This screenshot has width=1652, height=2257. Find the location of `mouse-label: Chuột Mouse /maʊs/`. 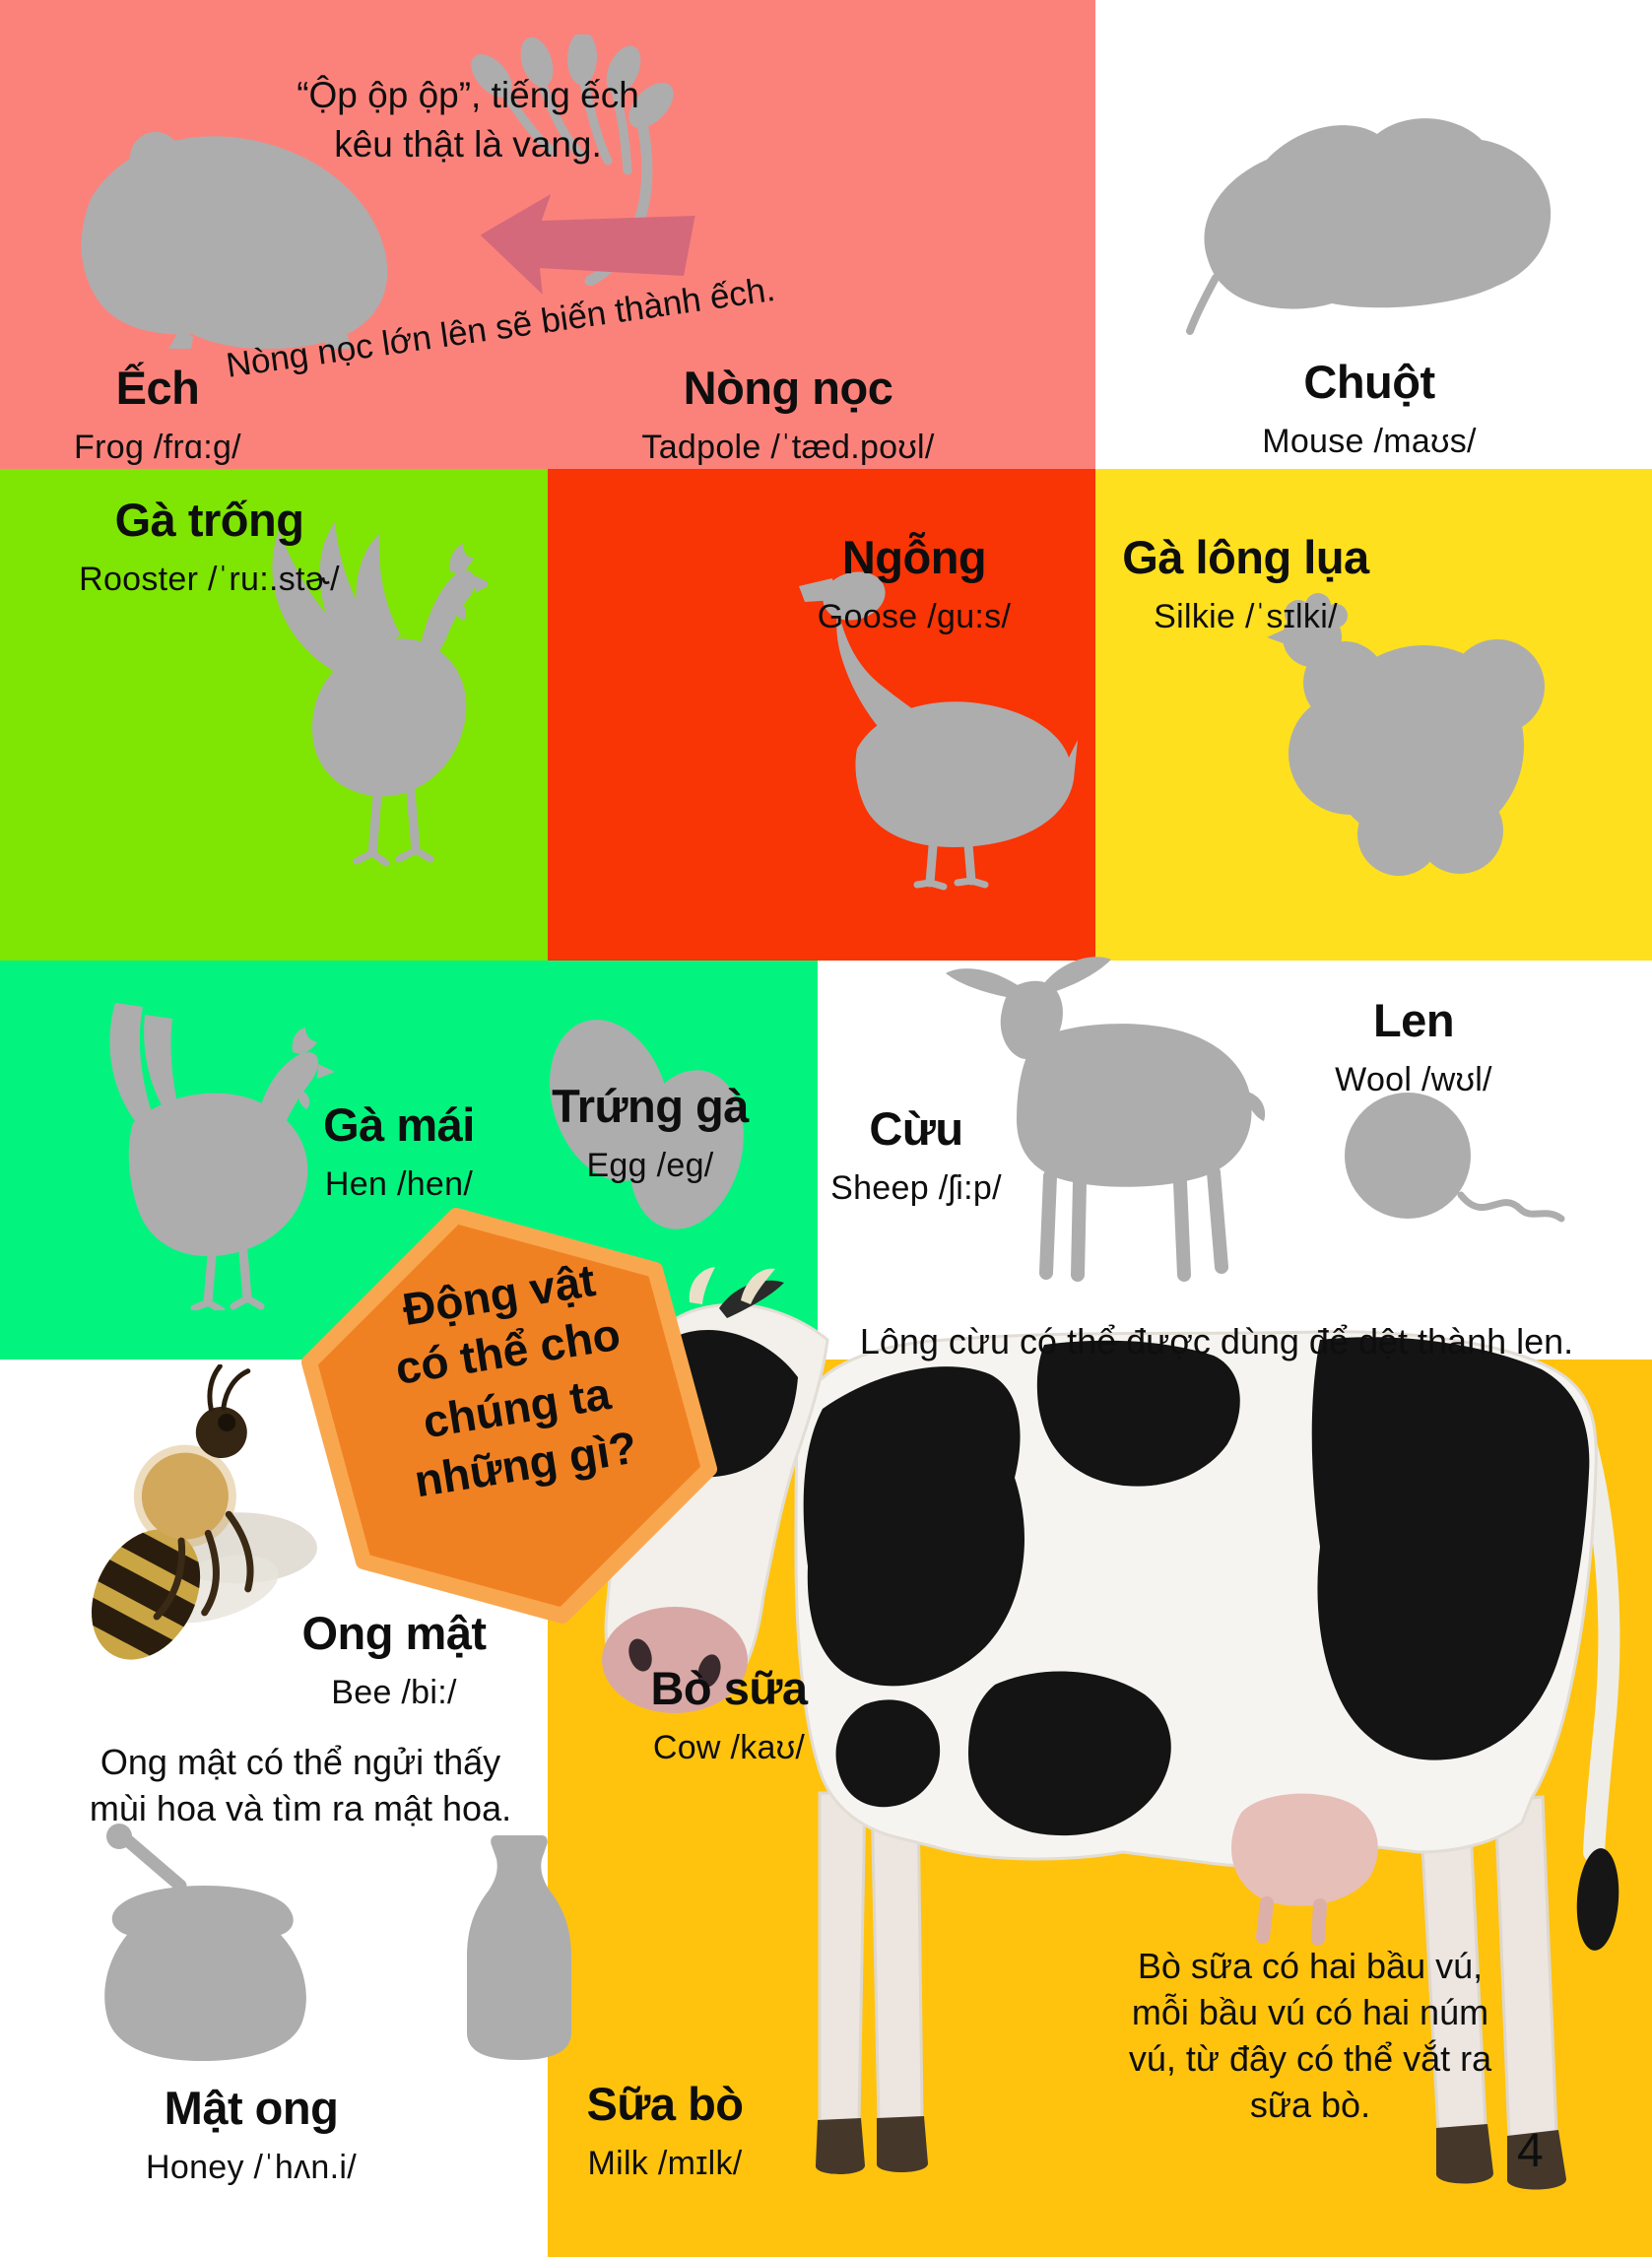

mouse-label: Chuột Mouse /maʊs/ is located at coordinates (1369, 408).